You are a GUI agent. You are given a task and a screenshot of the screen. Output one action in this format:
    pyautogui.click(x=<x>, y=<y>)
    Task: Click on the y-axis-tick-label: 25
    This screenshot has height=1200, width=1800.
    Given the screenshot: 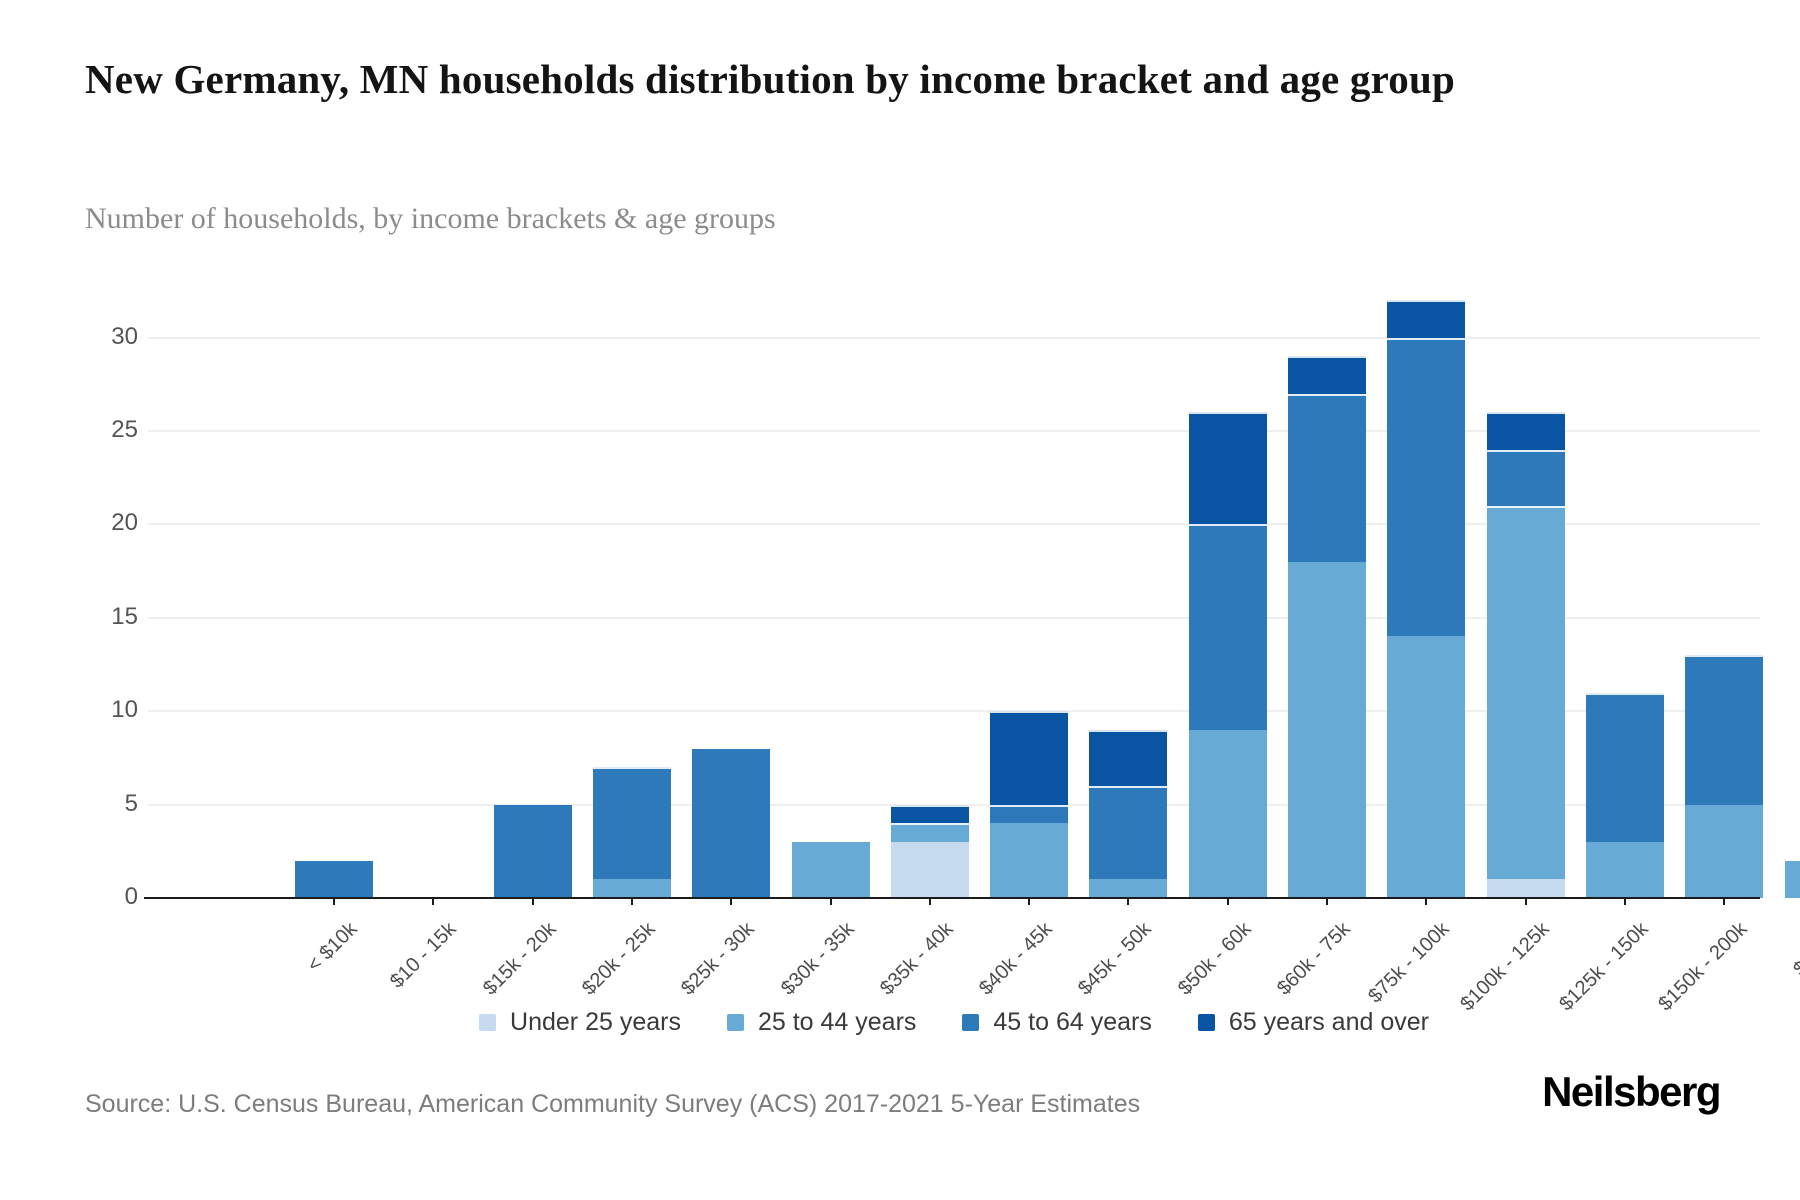 What is the action you would take?
    pyautogui.click(x=124, y=429)
    